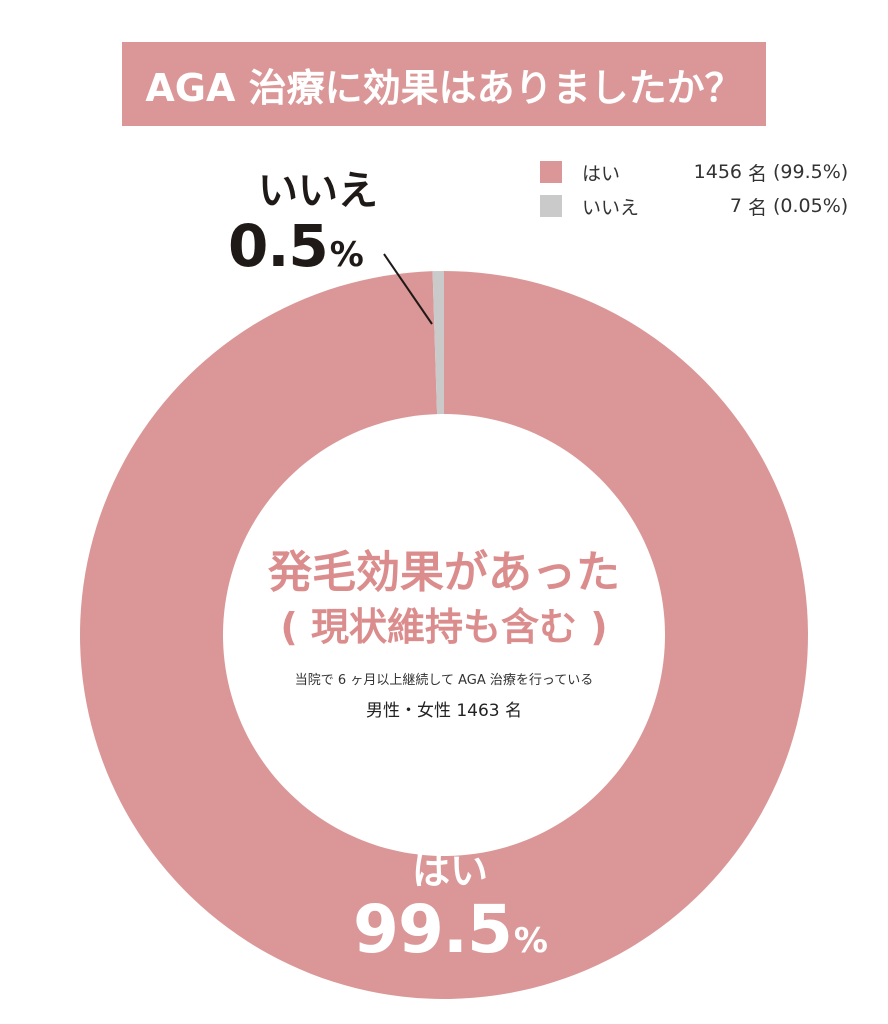 The height and width of the screenshot is (1024, 888). I want to click on legend-count-no: 7, so click(735, 206).